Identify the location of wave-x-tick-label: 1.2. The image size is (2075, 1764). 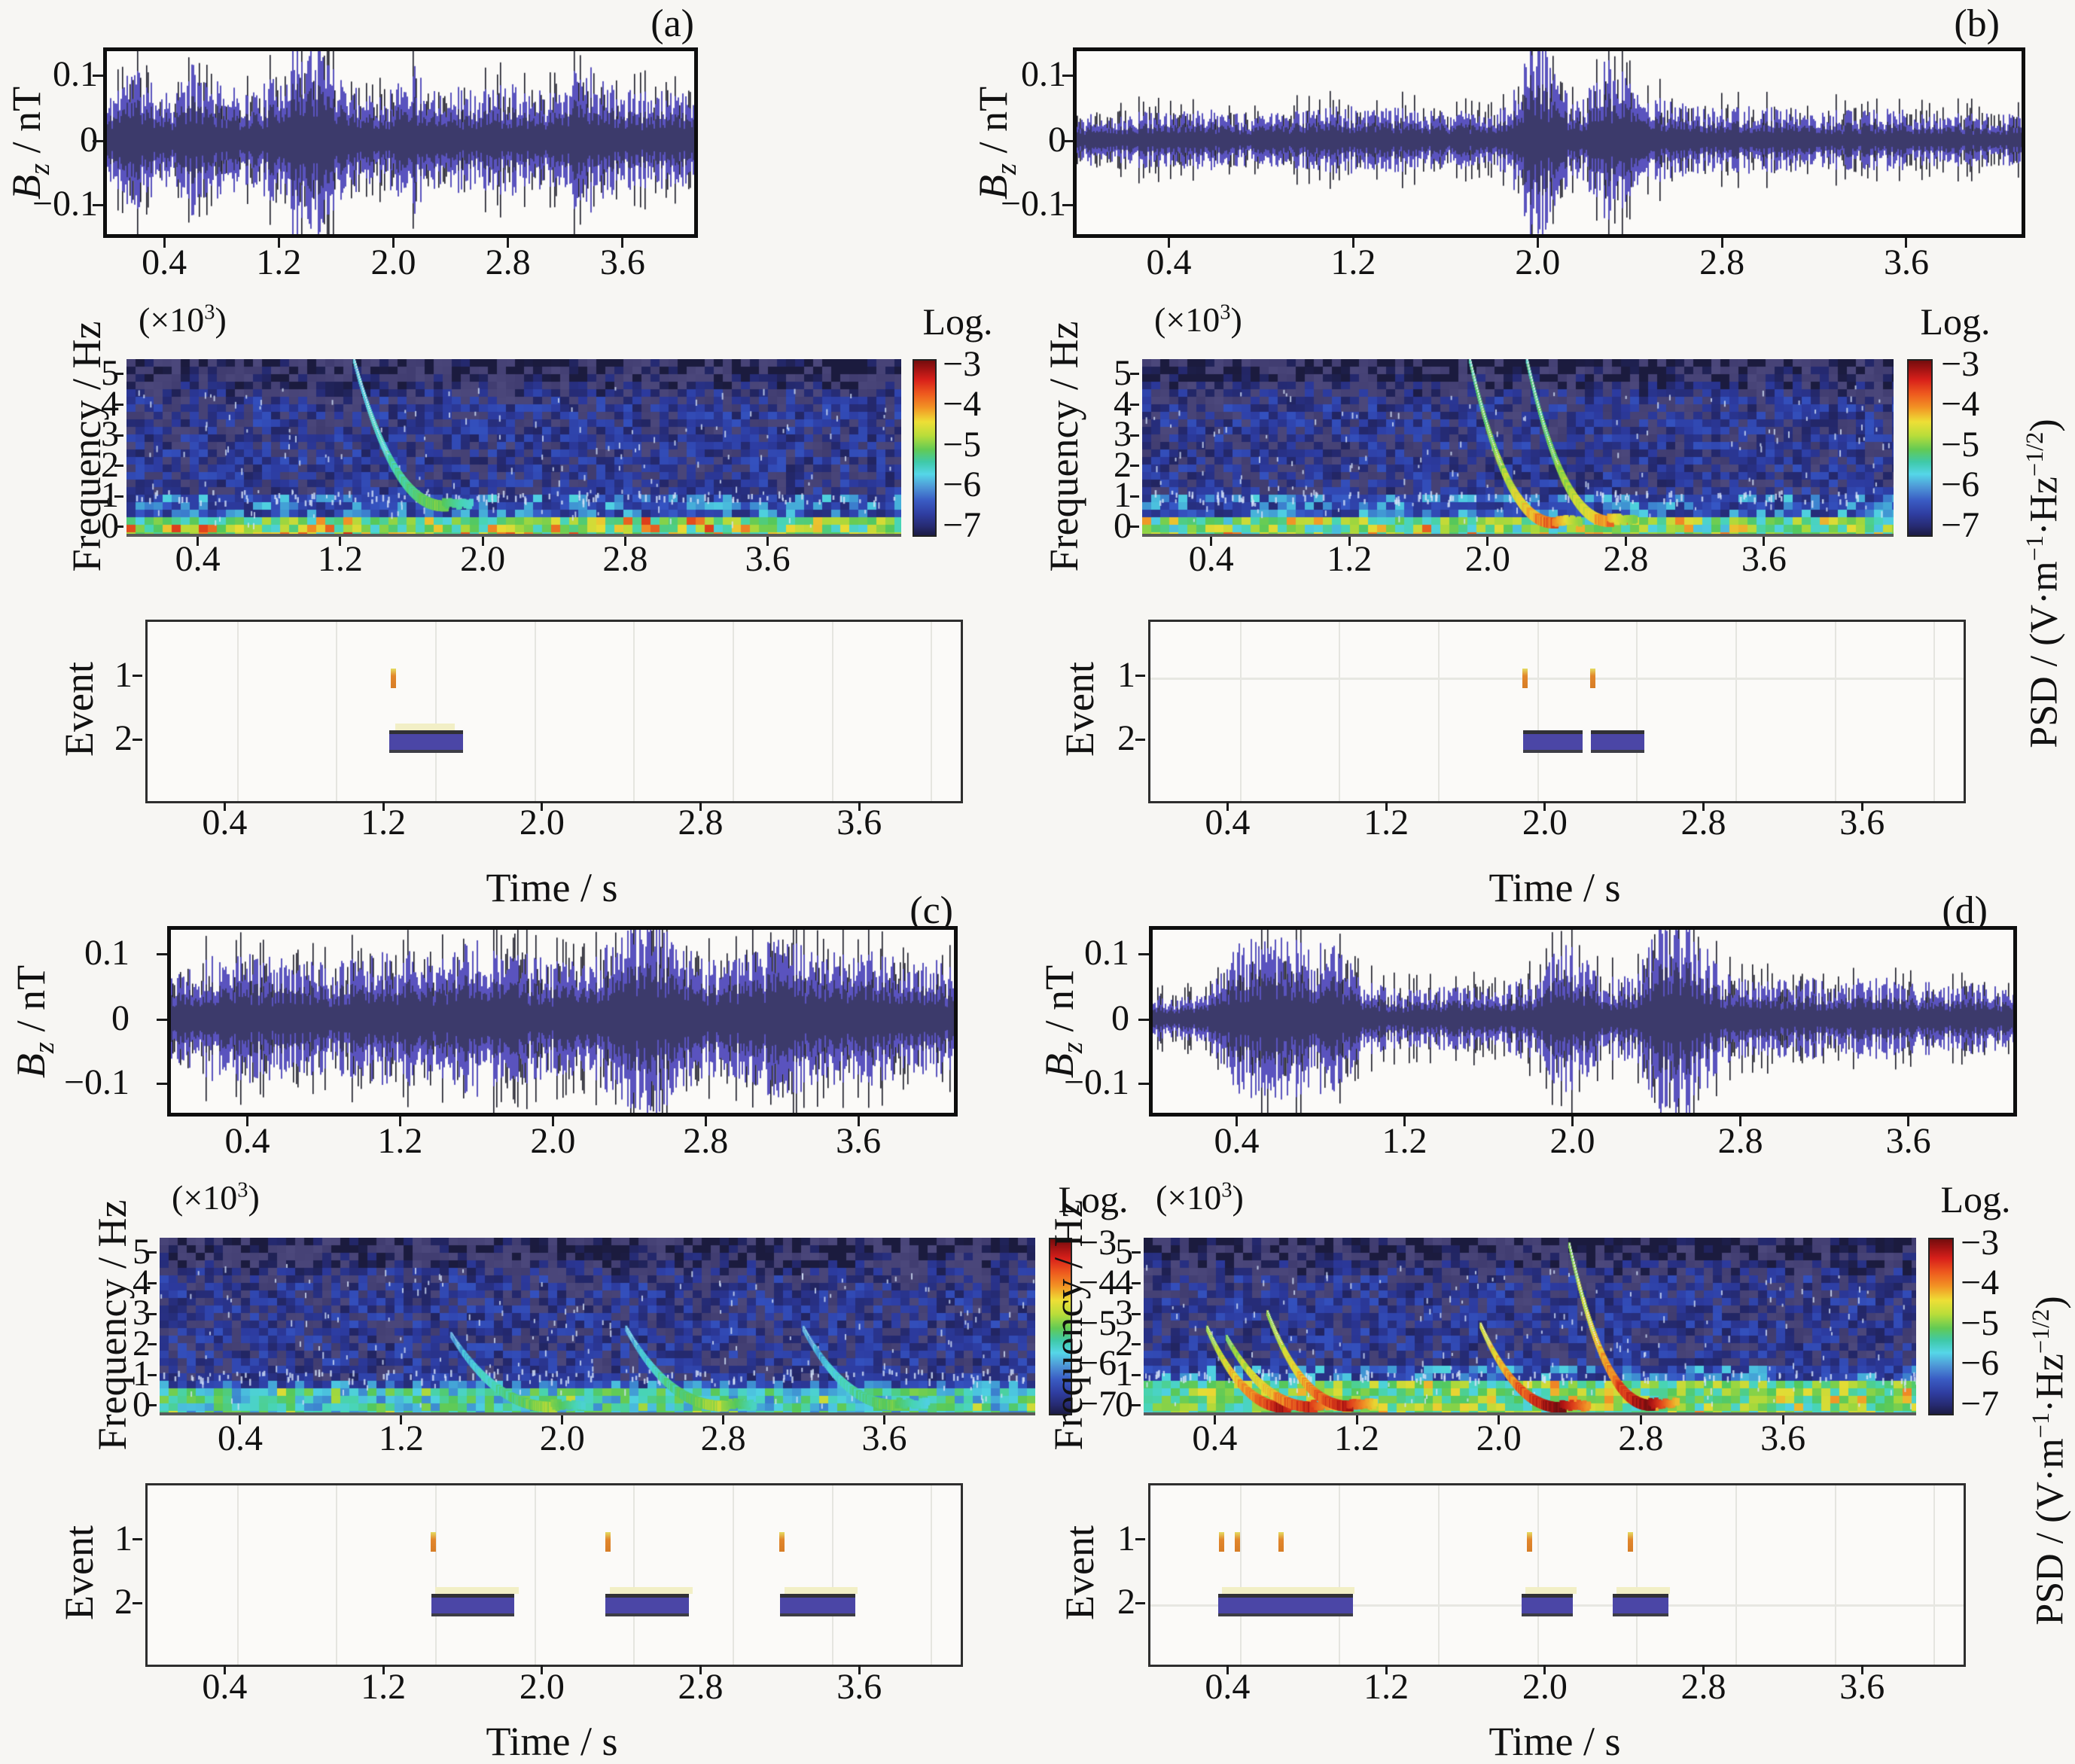
(400, 1141).